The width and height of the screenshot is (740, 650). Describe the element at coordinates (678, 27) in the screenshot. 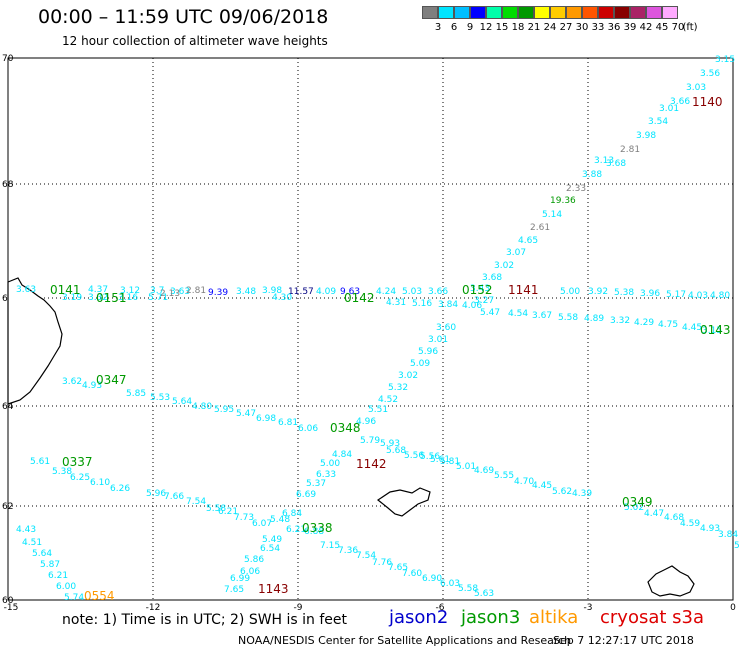

I see `colorbar-tick-label: 70` at that location.